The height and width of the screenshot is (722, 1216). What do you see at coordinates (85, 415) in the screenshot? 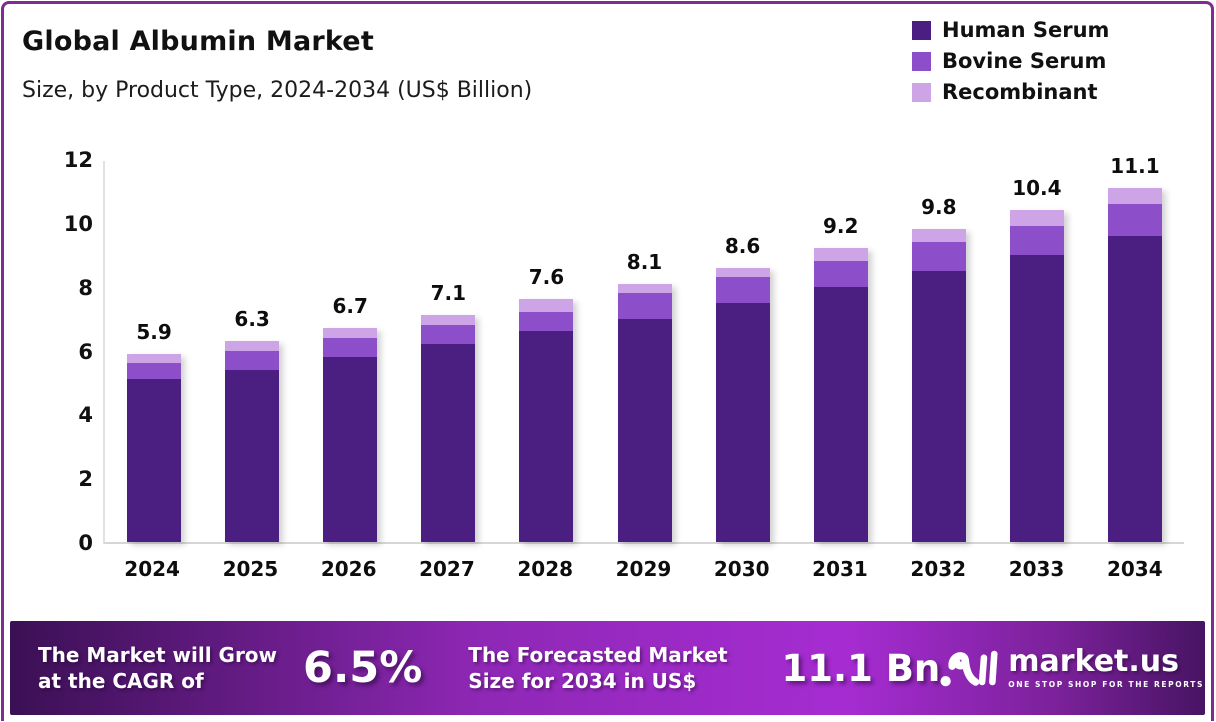
I see `y-axis-tick: 4` at bounding box center [85, 415].